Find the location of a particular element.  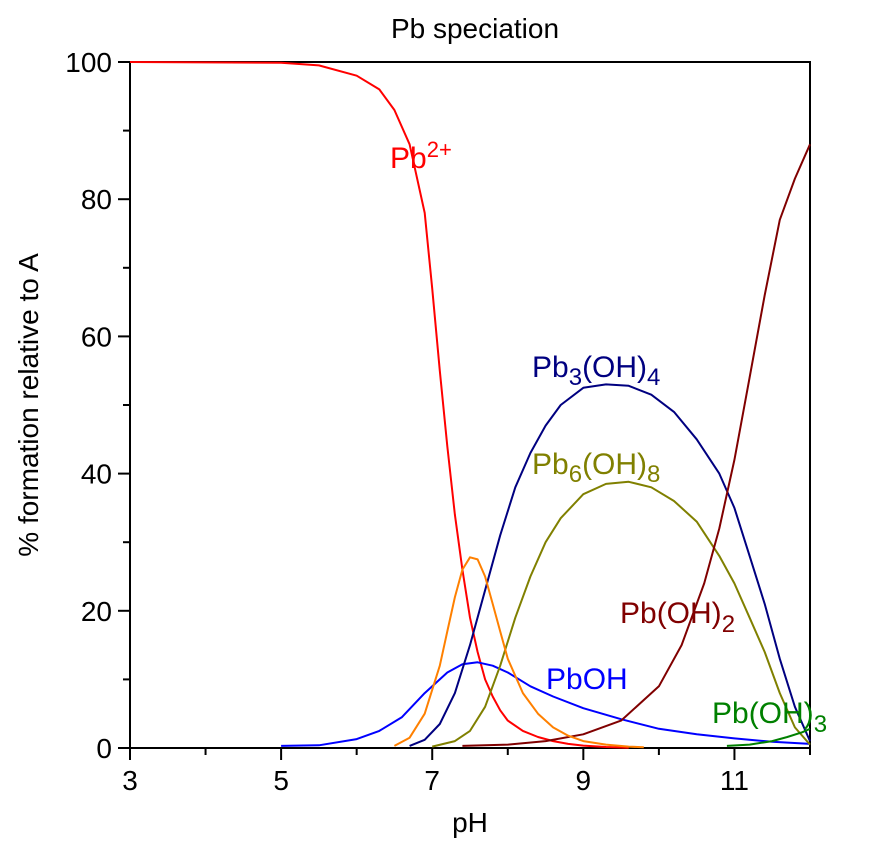

series-label-pb2plus: Pb2+ is located at coordinates (421, 156).